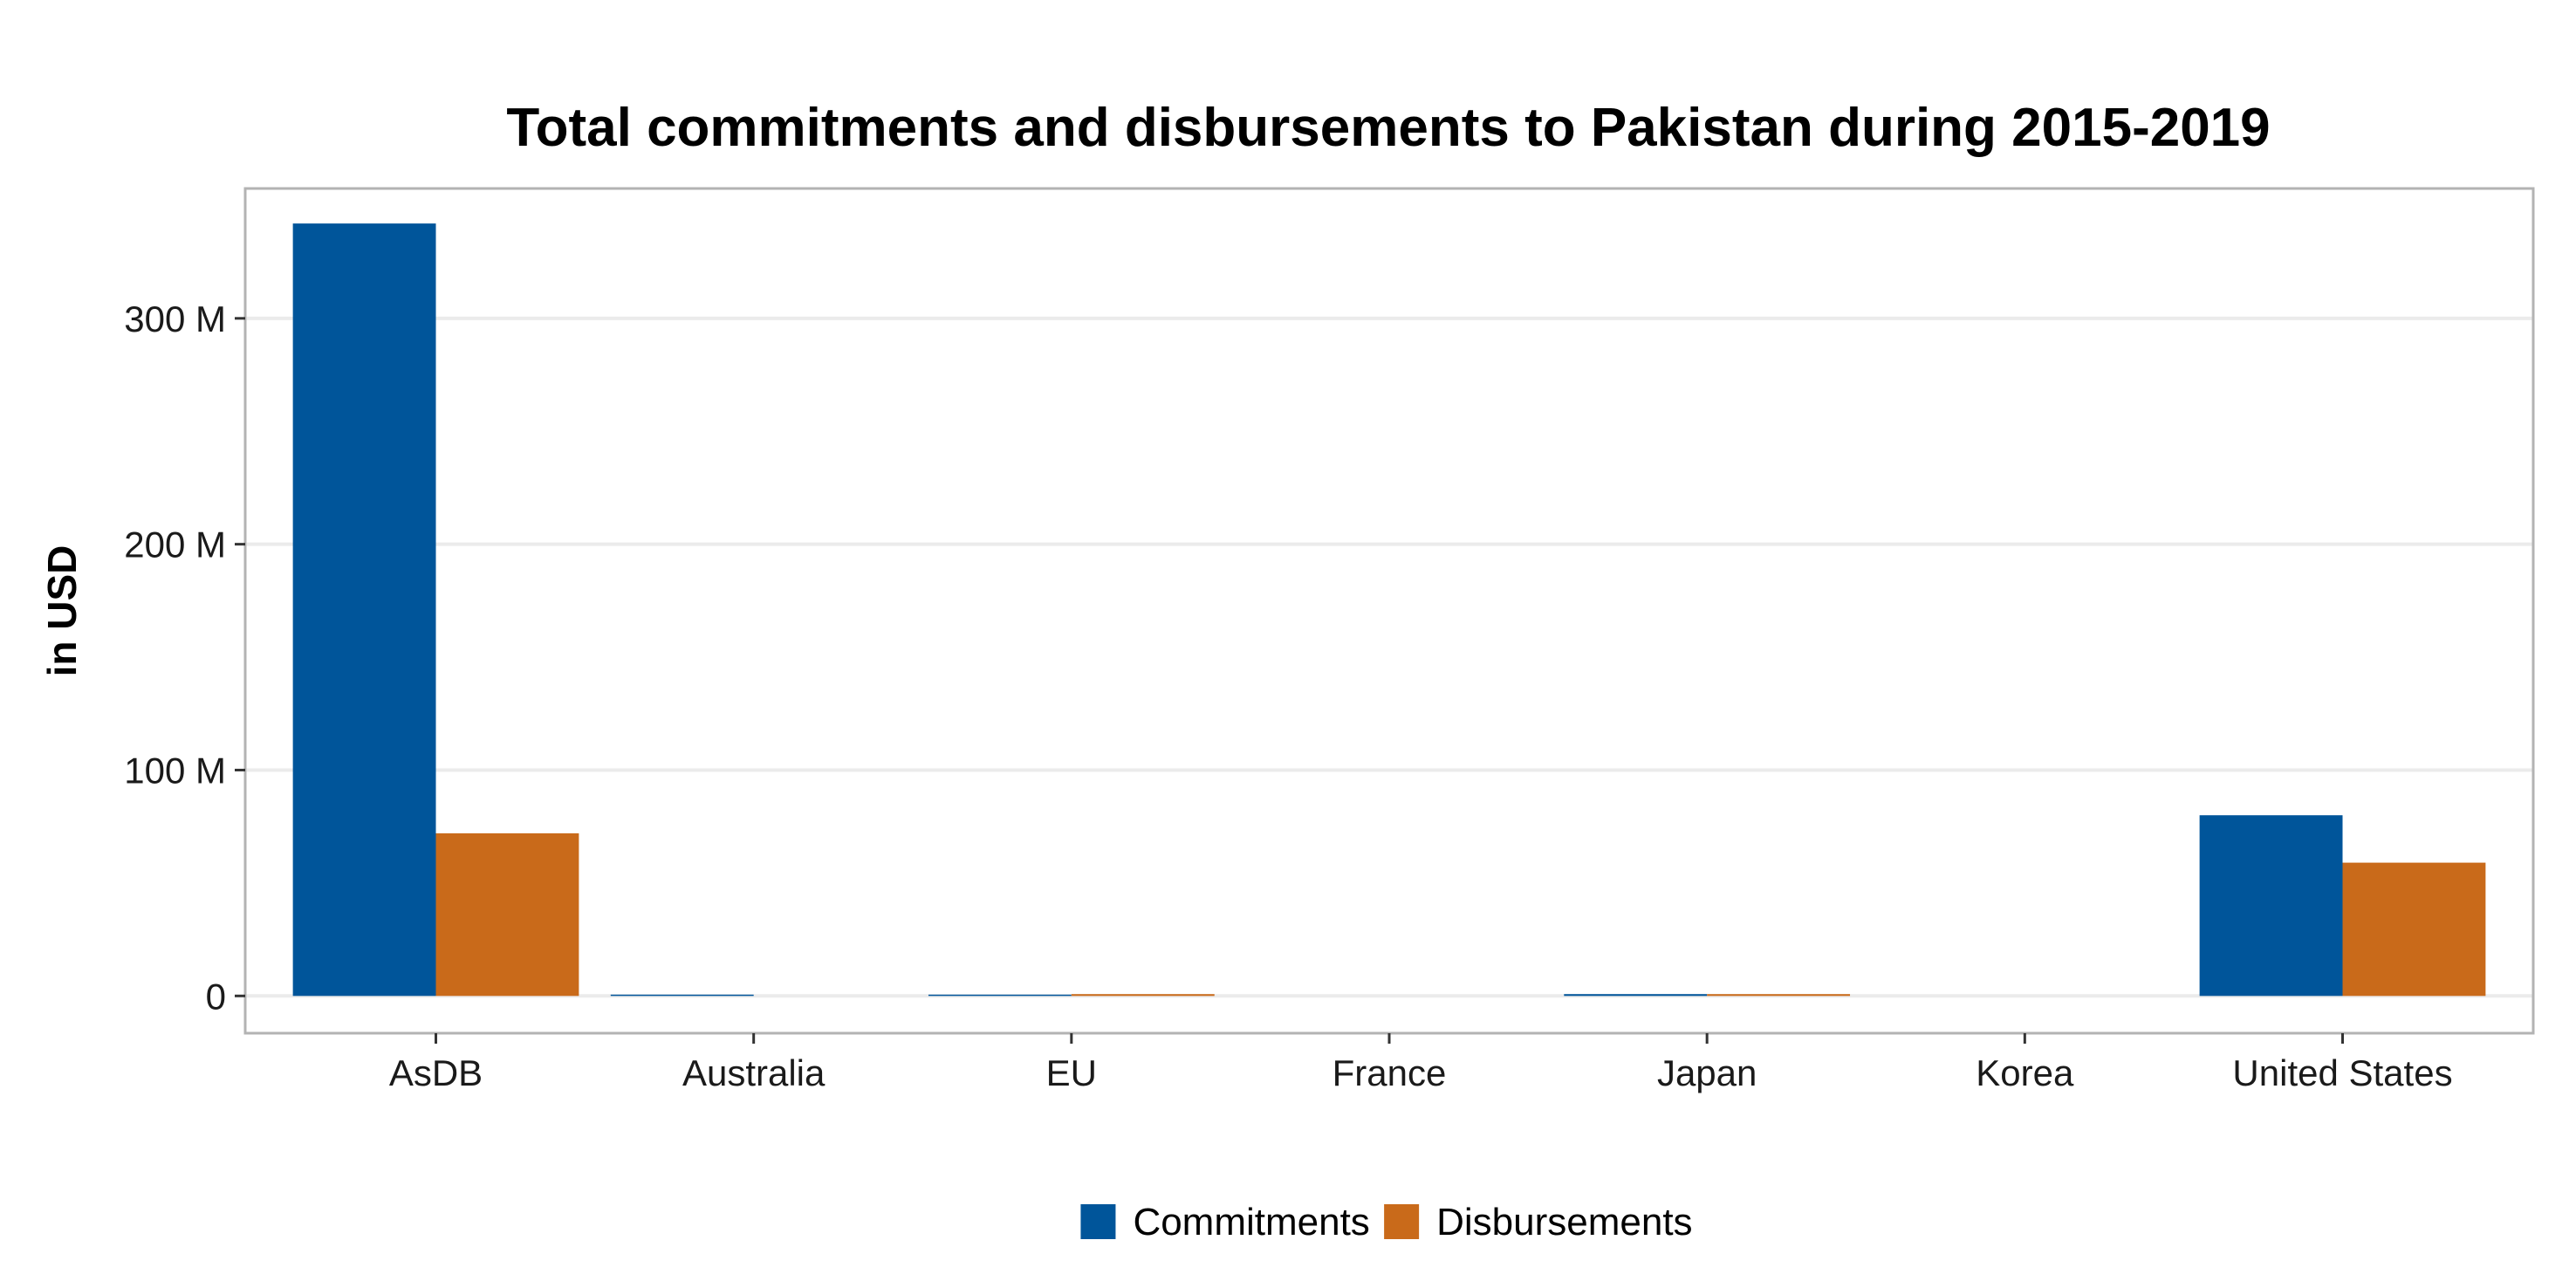 The image size is (2576, 1288). I want to click on x-tick-label: Australia, so click(754, 1073).